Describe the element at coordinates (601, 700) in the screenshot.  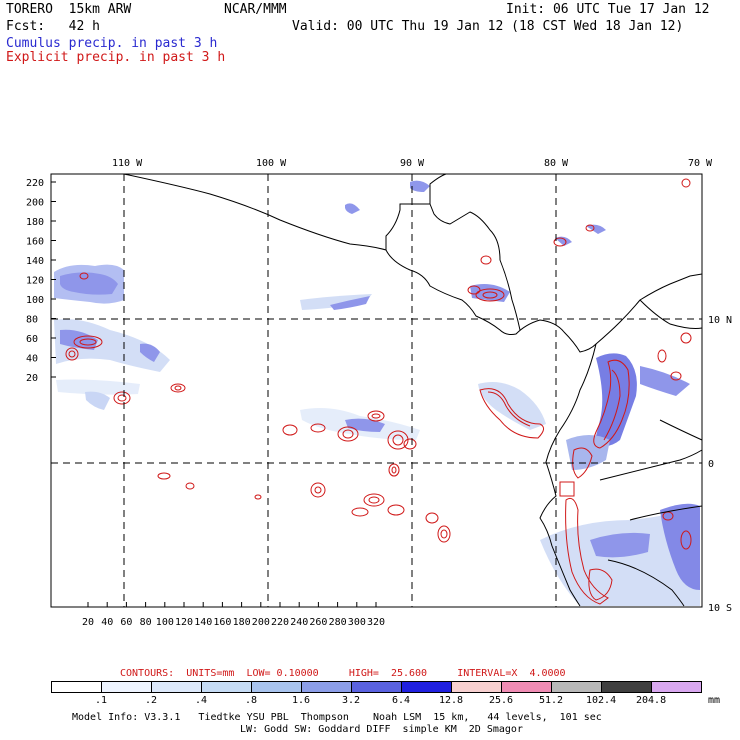
I see `legend-label: 102.4` at that location.